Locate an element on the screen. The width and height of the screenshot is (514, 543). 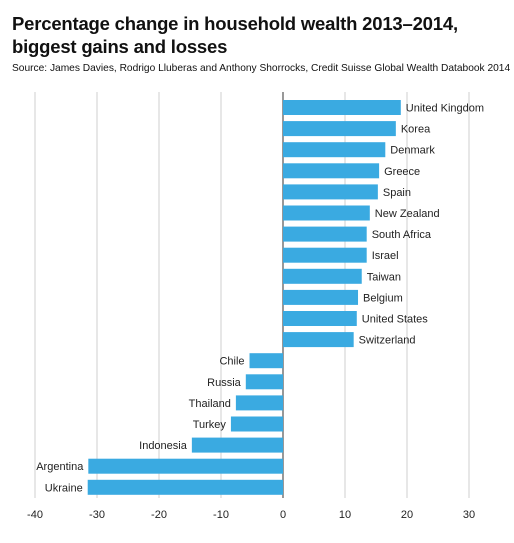
x-tick-label-0: 0 is located at coordinates (283, 515).